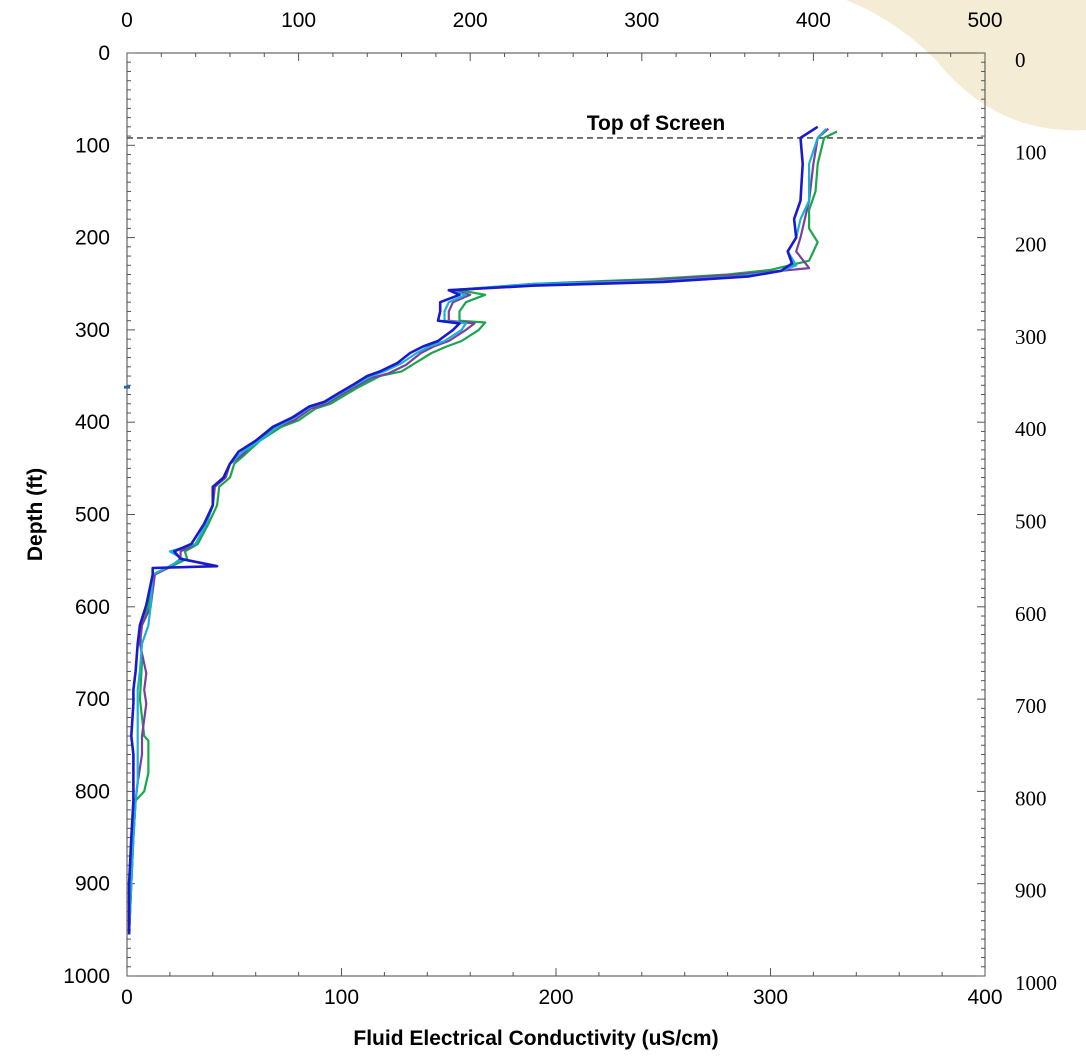 The width and height of the screenshot is (1086, 1058). What do you see at coordinates (561, 20) in the screenshot?
I see `top-axis-ticks: 0 100 200 300 400 500` at bounding box center [561, 20].